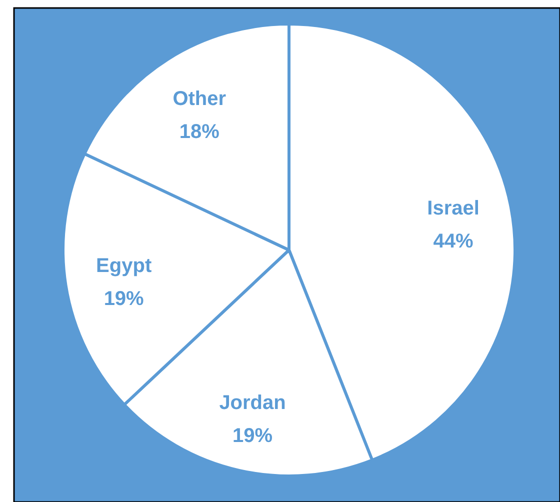  What do you see at coordinates (453, 241) in the screenshot?
I see `data-label: 44%` at bounding box center [453, 241].